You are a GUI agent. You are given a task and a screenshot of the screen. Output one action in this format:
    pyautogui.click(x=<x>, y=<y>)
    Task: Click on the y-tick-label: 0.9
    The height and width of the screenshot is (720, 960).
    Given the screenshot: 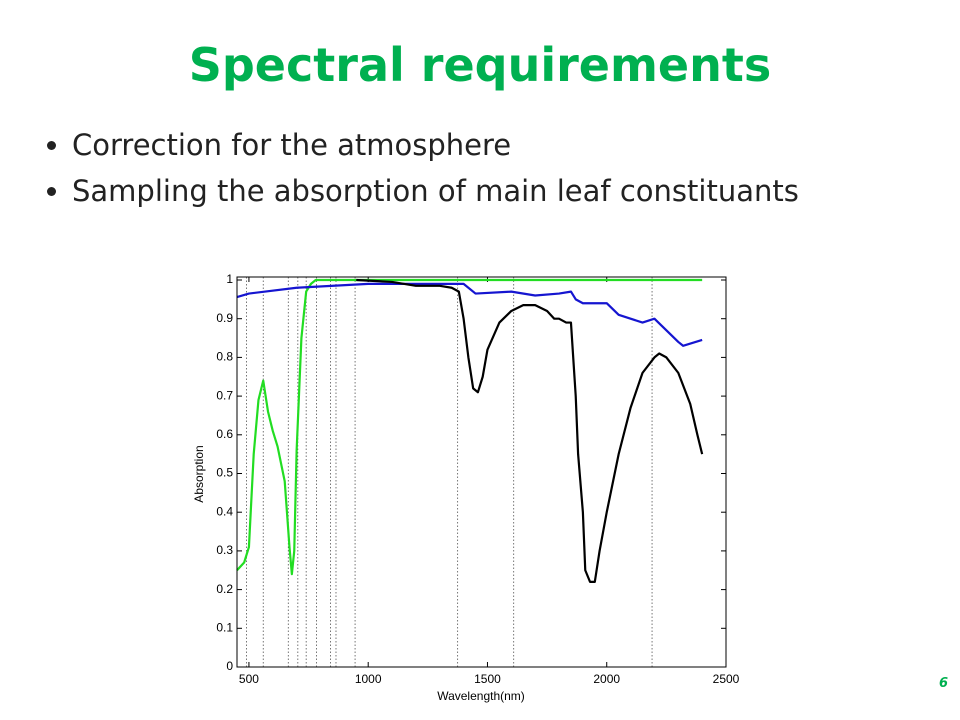 What is the action you would take?
    pyautogui.click(x=224, y=318)
    